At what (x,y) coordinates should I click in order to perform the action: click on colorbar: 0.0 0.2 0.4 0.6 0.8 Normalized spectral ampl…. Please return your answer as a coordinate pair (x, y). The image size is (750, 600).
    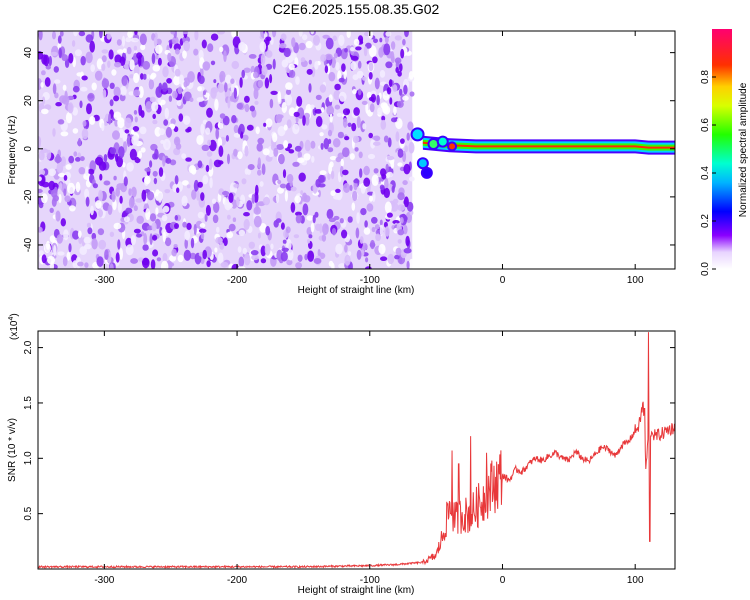
    Looking at the image, I should click on (724, 152).